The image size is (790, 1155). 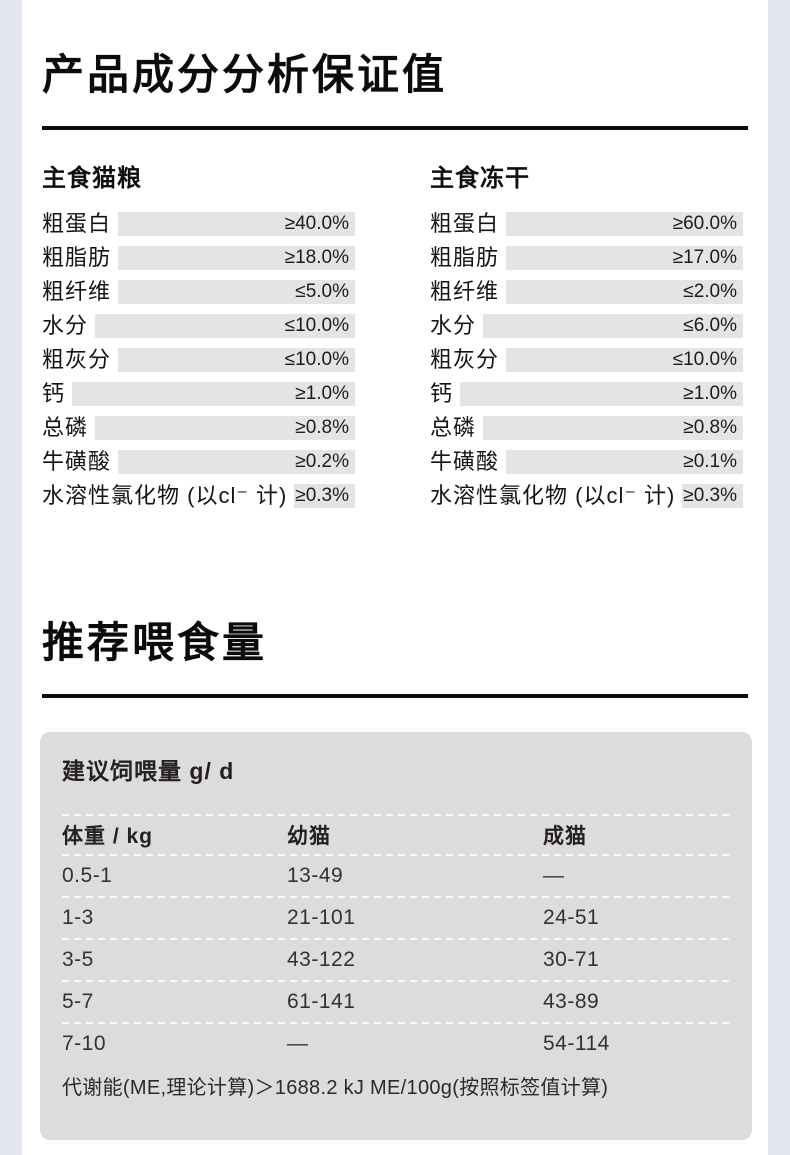 What do you see at coordinates (624, 292) in the screenshot?
I see `nutrient-value-bar: ≤2.0%` at bounding box center [624, 292].